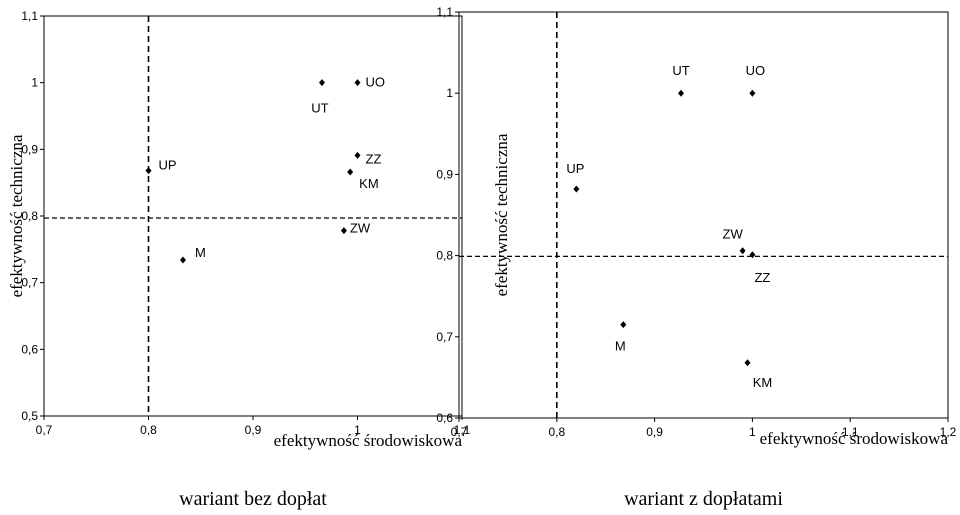 The width and height of the screenshot is (960, 515). Describe the element at coordinates (703, 499) in the screenshot. I see `chart-caption: wariant z dopłatami` at that location.